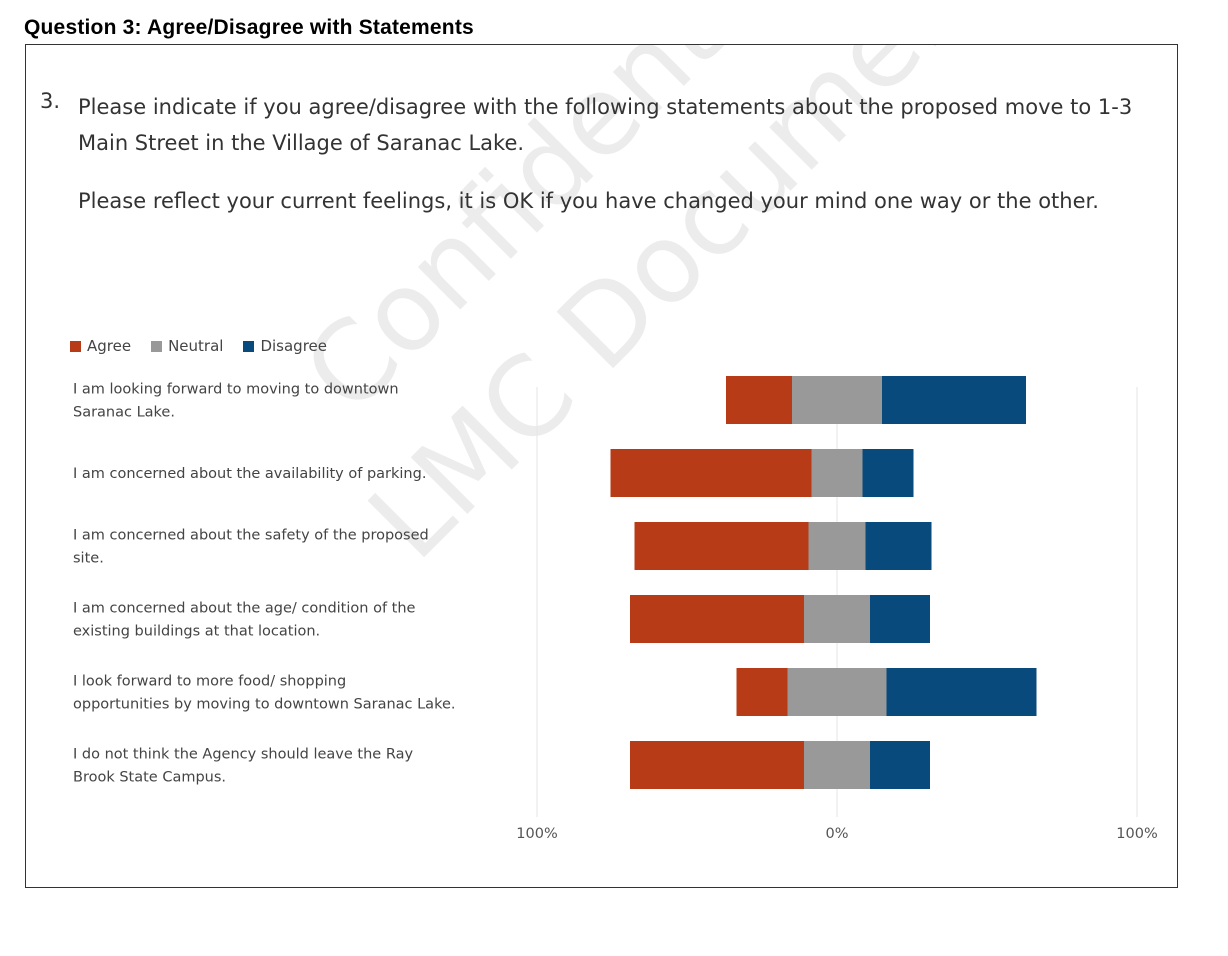  I want to click on legend-item-disagree: Disagree, so click(285, 346).